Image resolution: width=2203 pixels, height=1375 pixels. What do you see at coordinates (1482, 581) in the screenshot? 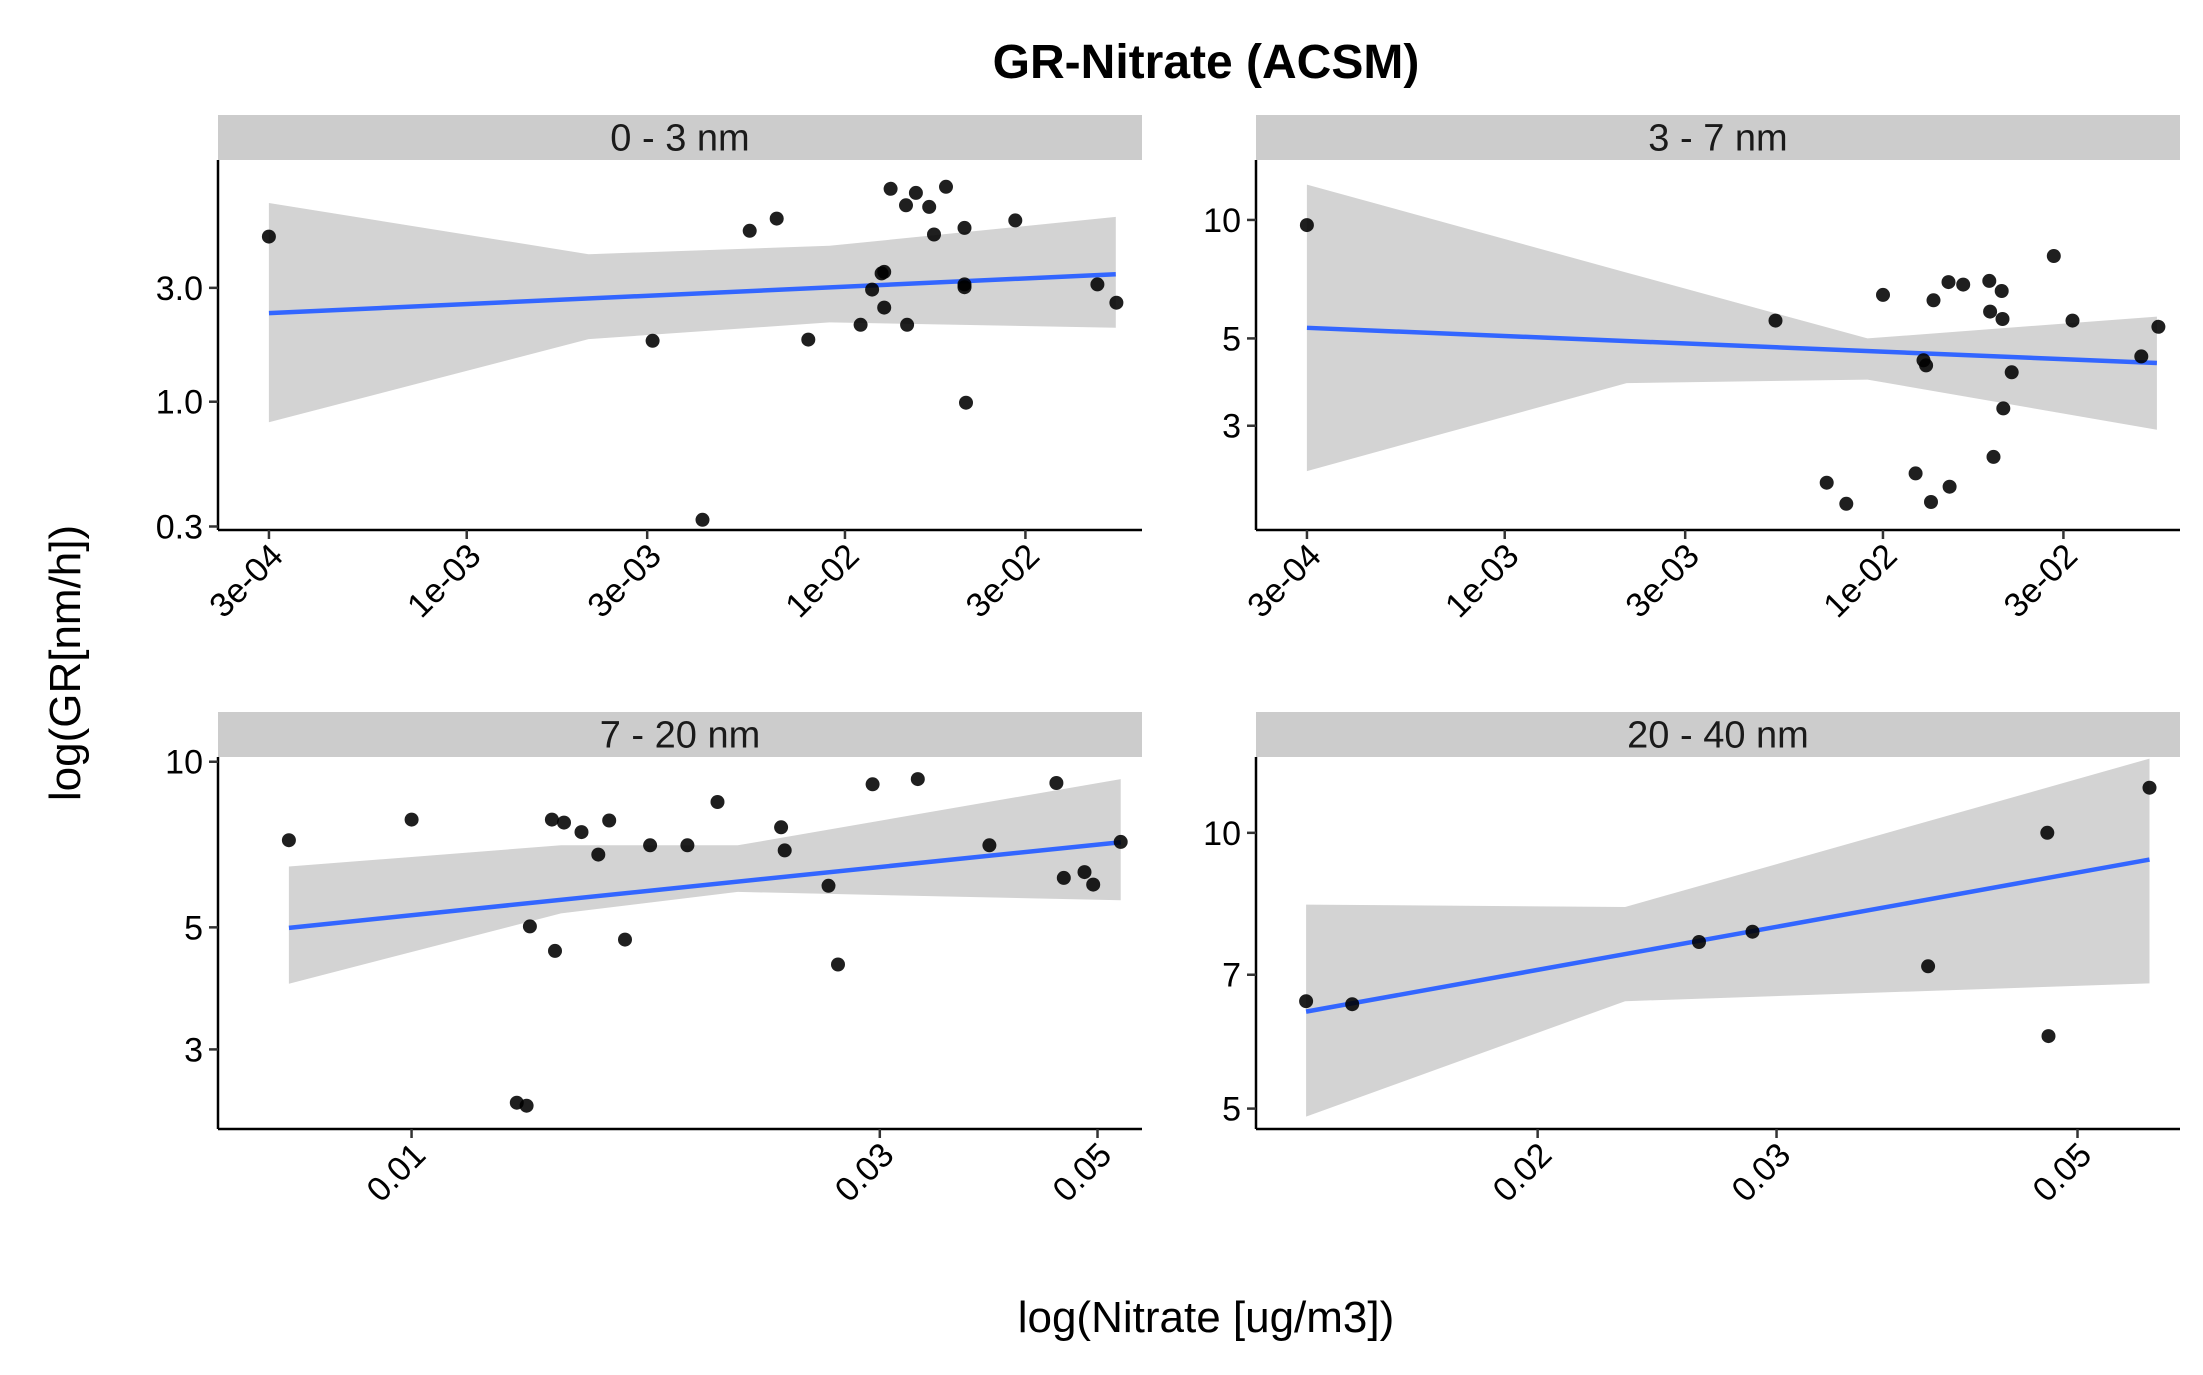
I see `x-tick-label: 1e-03` at bounding box center [1482, 581].